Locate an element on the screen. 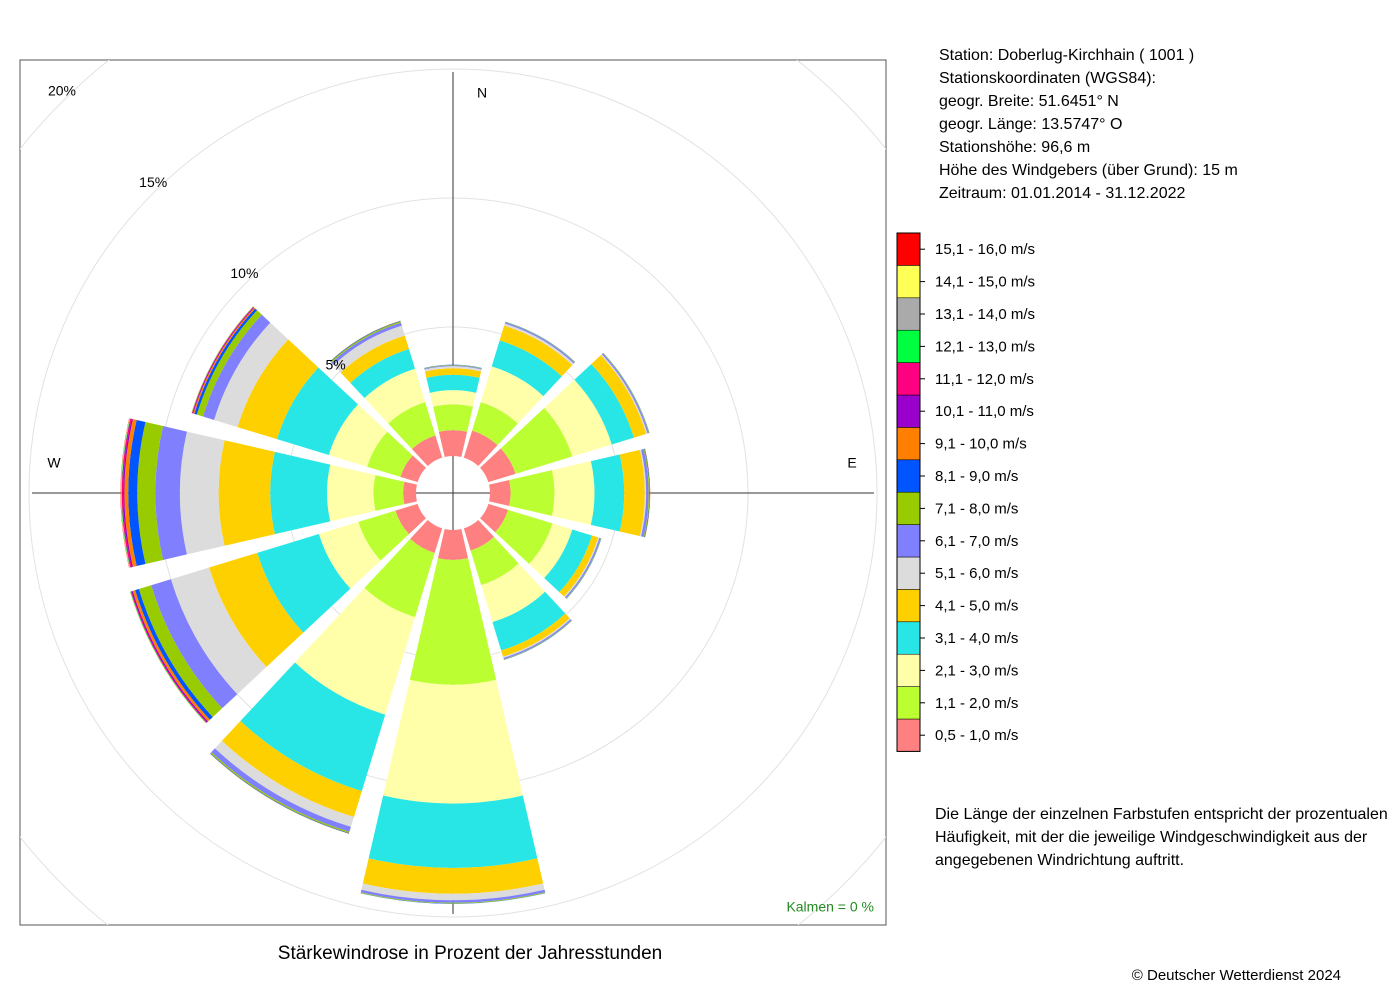  legend-label: 8,1 - 9,0 m/s is located at coordinates (976, 476).